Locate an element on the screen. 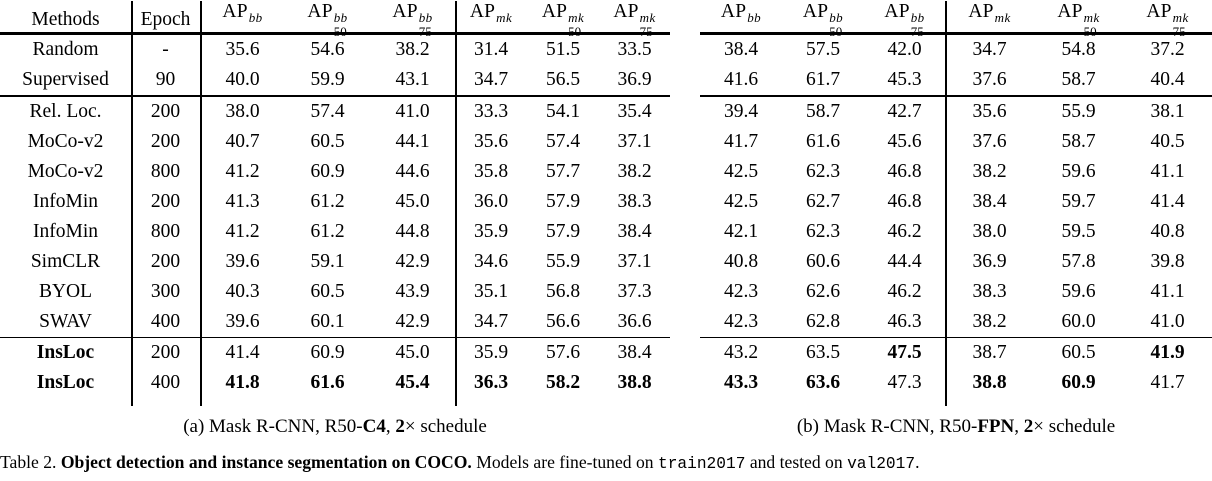 The height and width of the screenshot is (481, 1212). cell-value: 40.5 is located at coordinates (1167, 141).